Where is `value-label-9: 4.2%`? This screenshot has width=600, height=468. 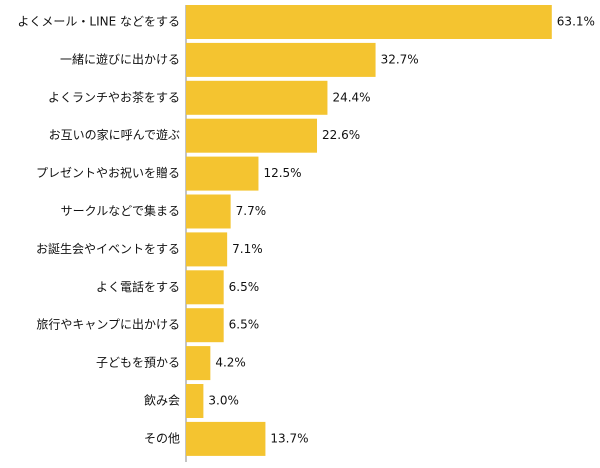 value-label-9: 4.2% is located at coordinates (230, 363).